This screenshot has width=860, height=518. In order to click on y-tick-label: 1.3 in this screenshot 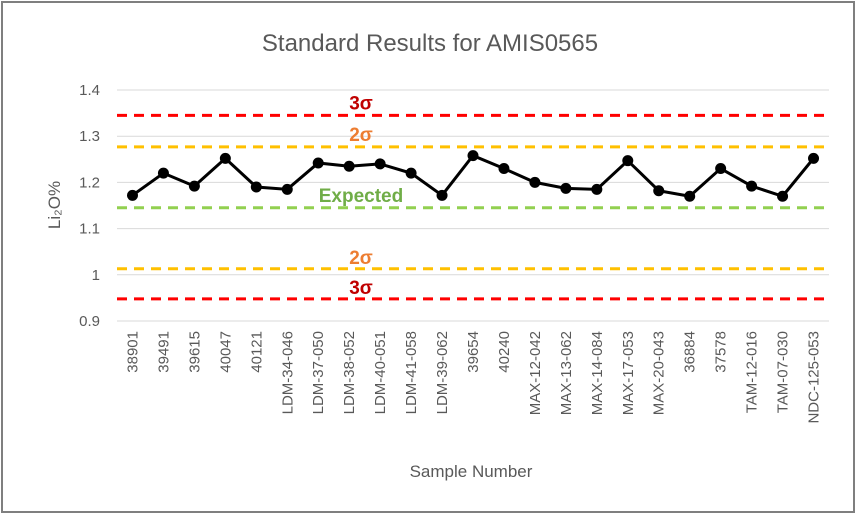, I will do `click(89, 136)`.